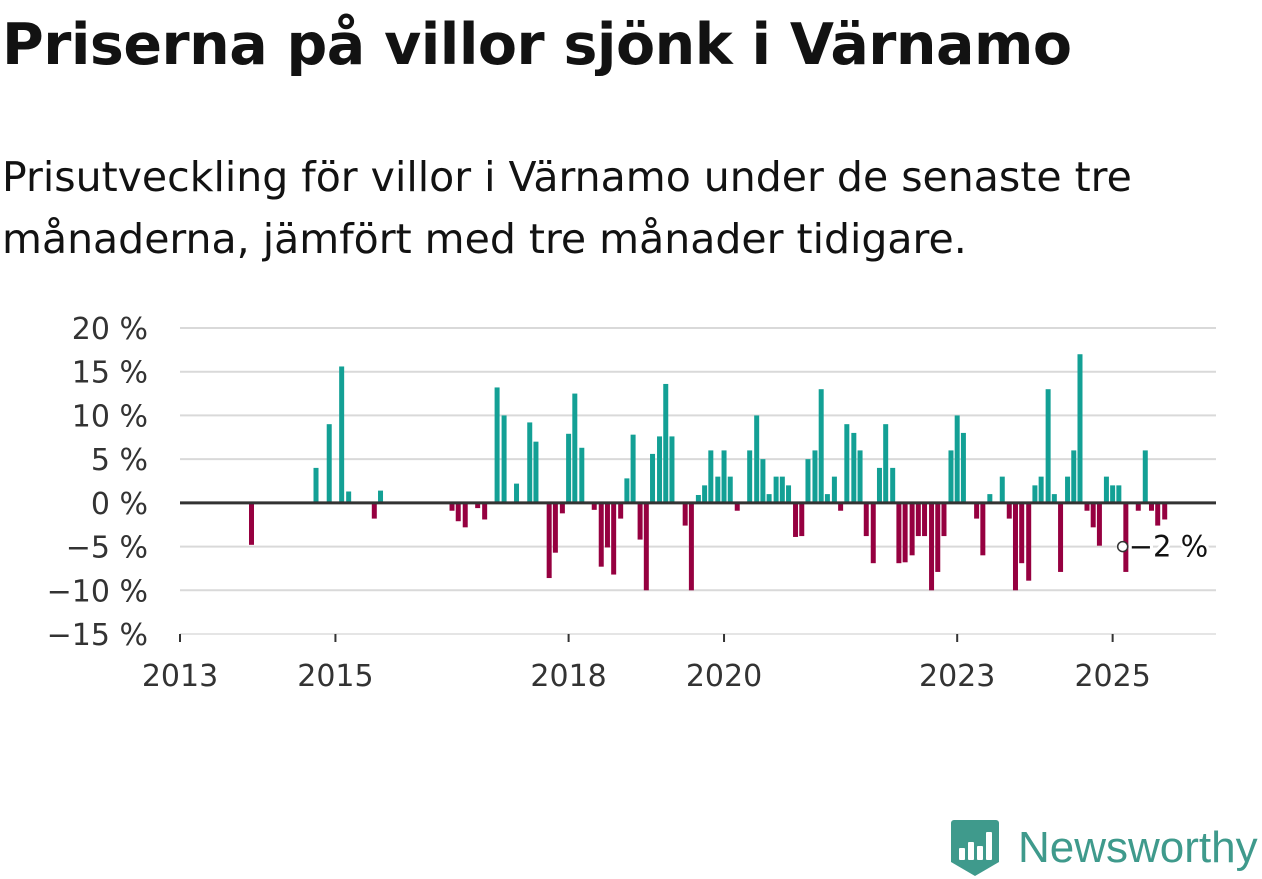  I want to click on chart-title: Priserna på villor sjönk i Värnamo, so click(537, 45).